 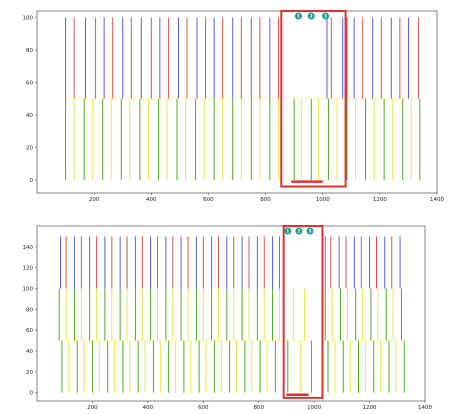 I want to click on y-tick-label: 120, so click(x=28, y=269).